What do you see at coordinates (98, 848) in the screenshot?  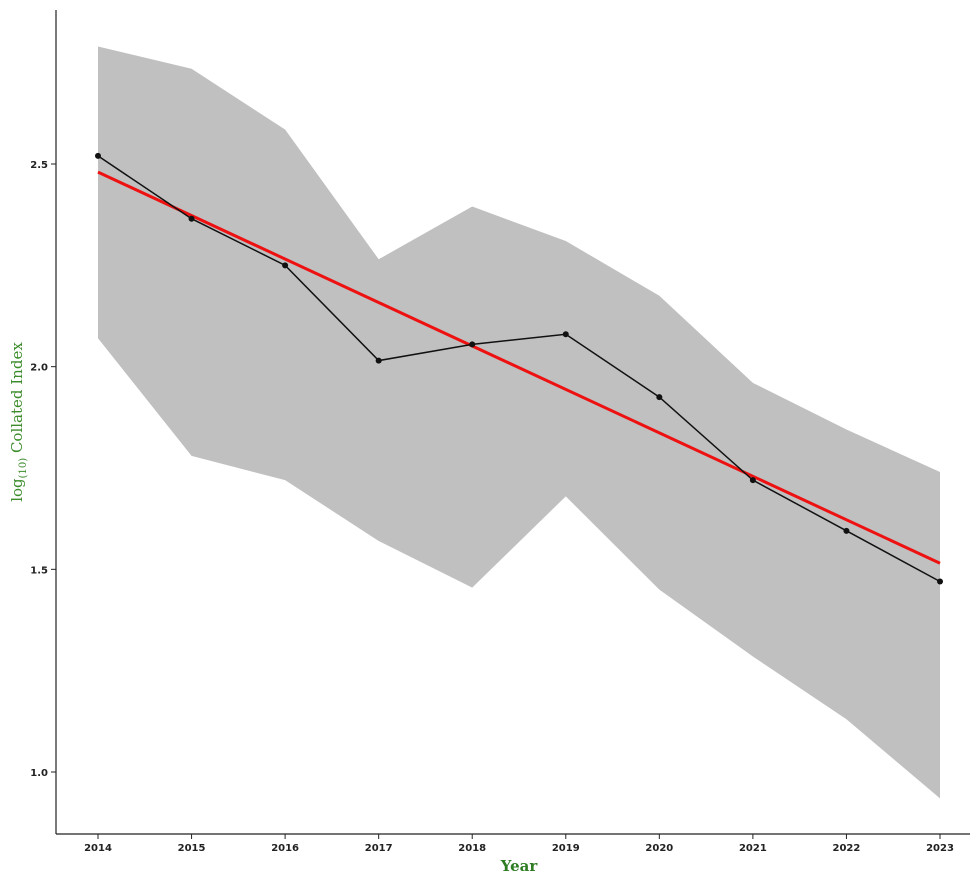 I see `x-tick-label: 2014` at bounding box center [98, 848].